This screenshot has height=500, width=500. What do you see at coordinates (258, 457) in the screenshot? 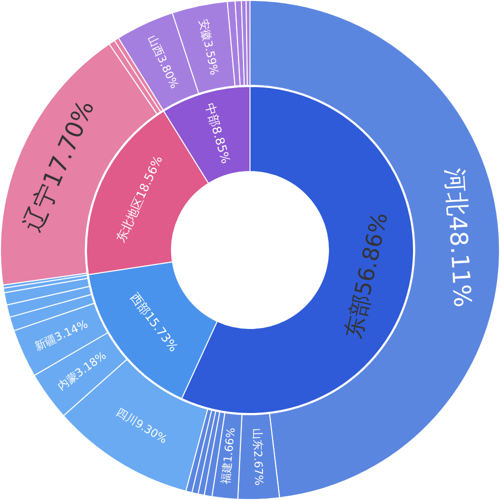
I see `slice-label: 山东2.67%` at bounding box center [258, 457].